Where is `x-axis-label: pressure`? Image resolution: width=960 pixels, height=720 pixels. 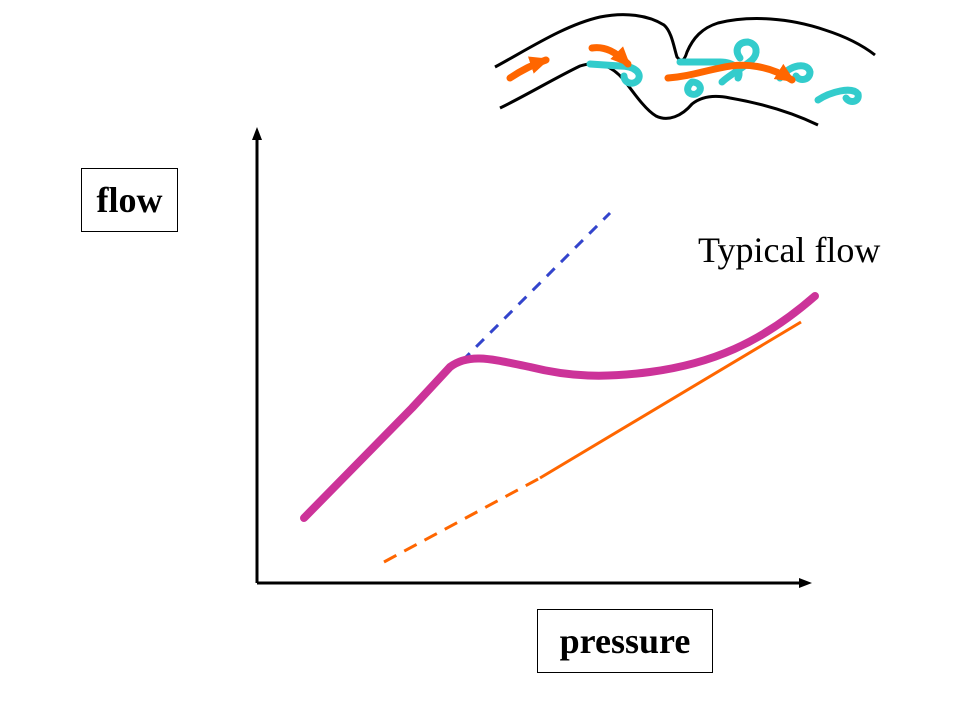
x-axis-label: pressure is located at coordinates (625, 641).